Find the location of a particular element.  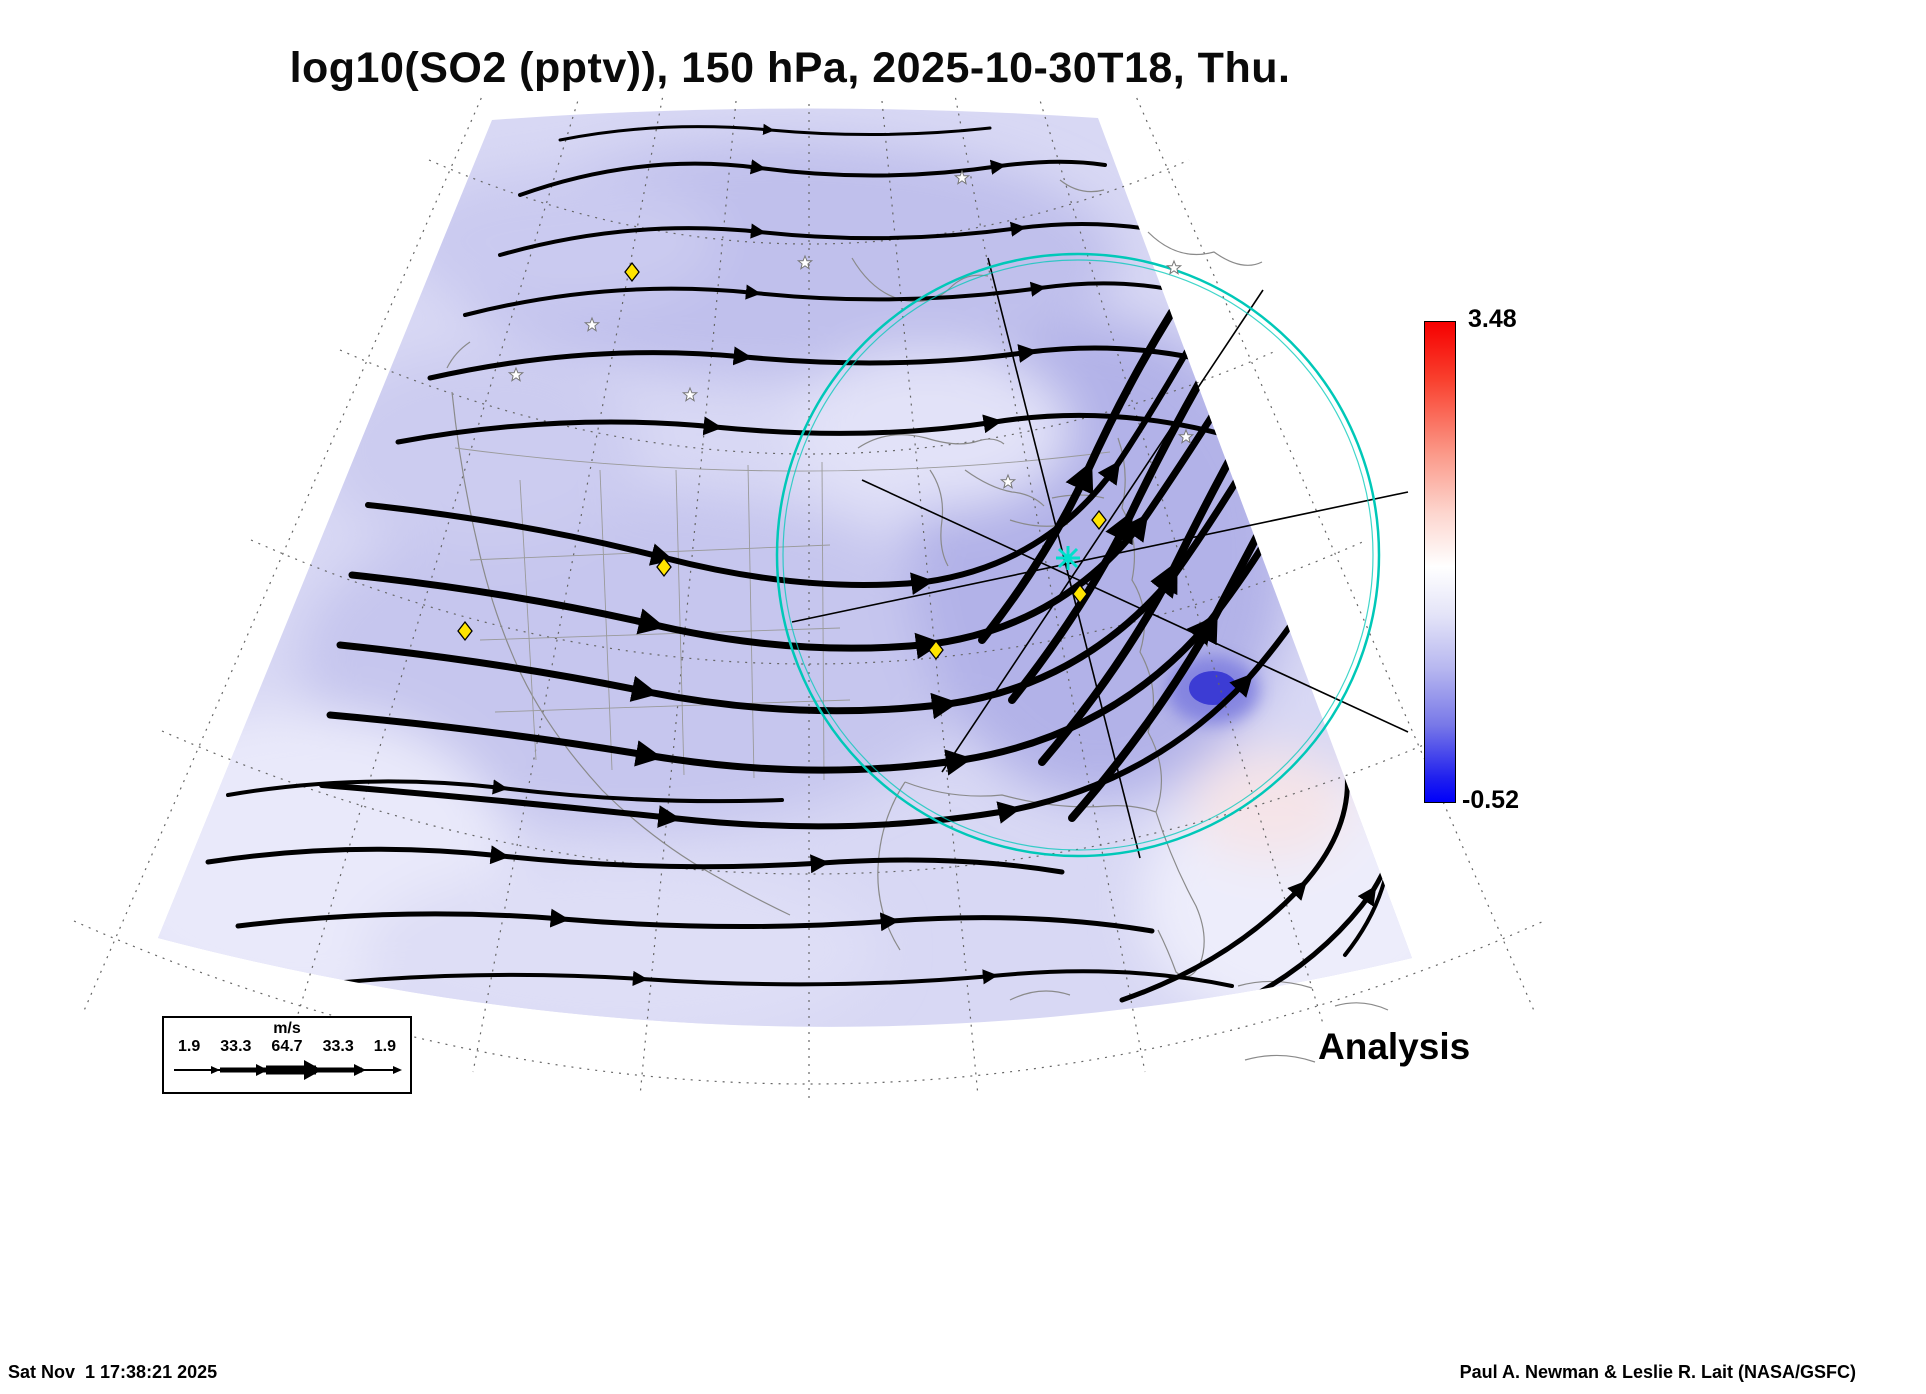

event-star-marker is located at coordinates (1068, 558).